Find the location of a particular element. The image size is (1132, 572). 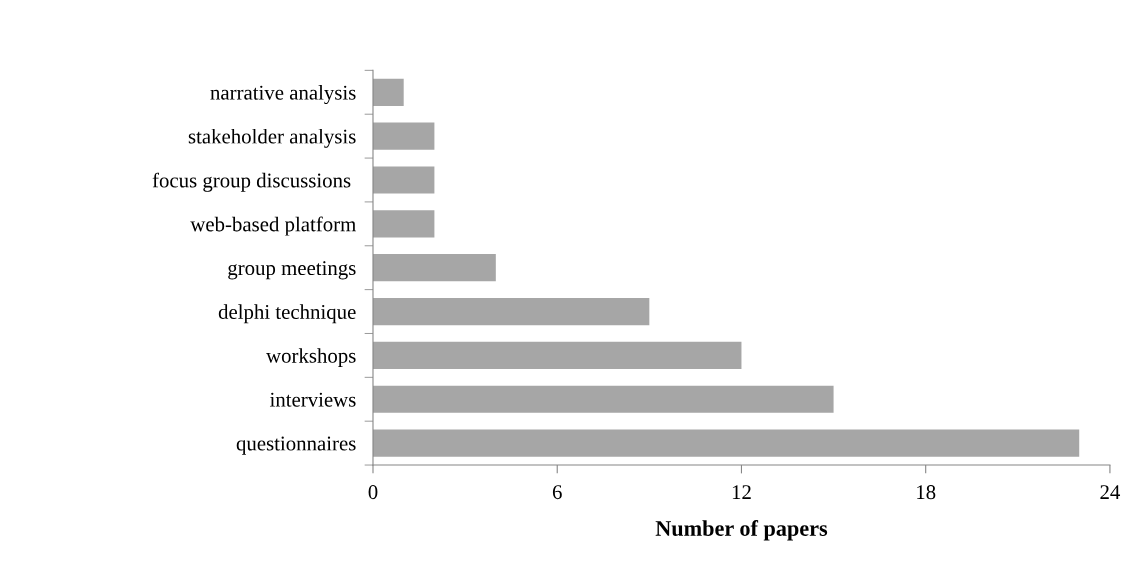

y-tick-label: web-based platform is located at coordinates (273, 226).